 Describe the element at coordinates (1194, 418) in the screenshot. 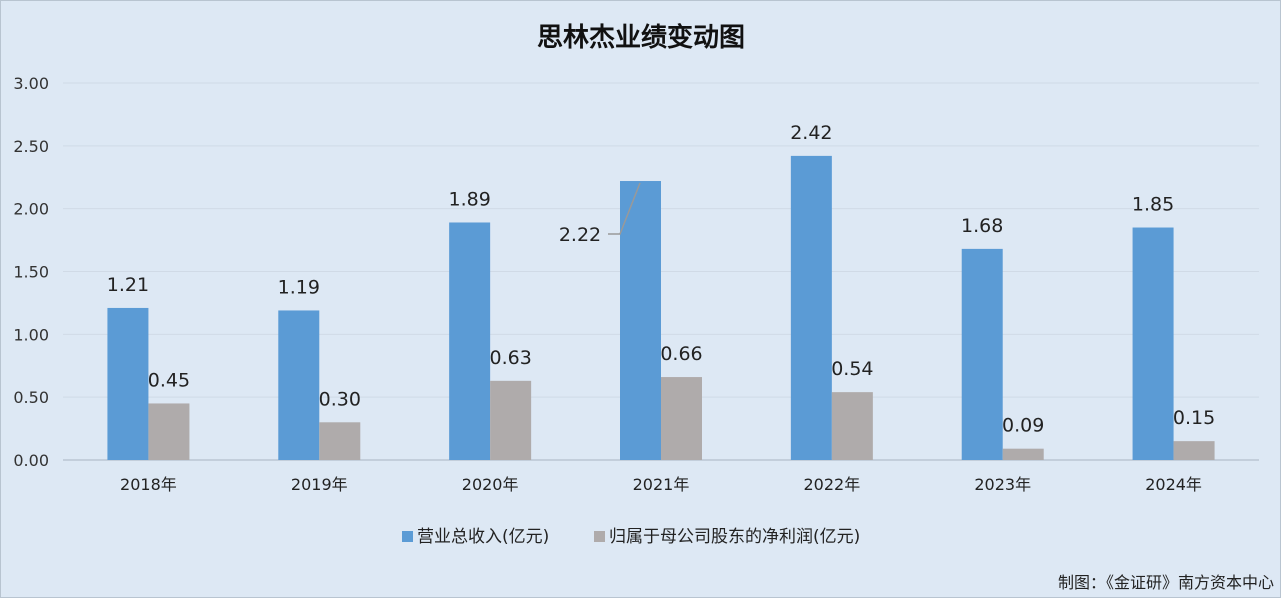

I see `profit-data-label: 0.15` at that location.